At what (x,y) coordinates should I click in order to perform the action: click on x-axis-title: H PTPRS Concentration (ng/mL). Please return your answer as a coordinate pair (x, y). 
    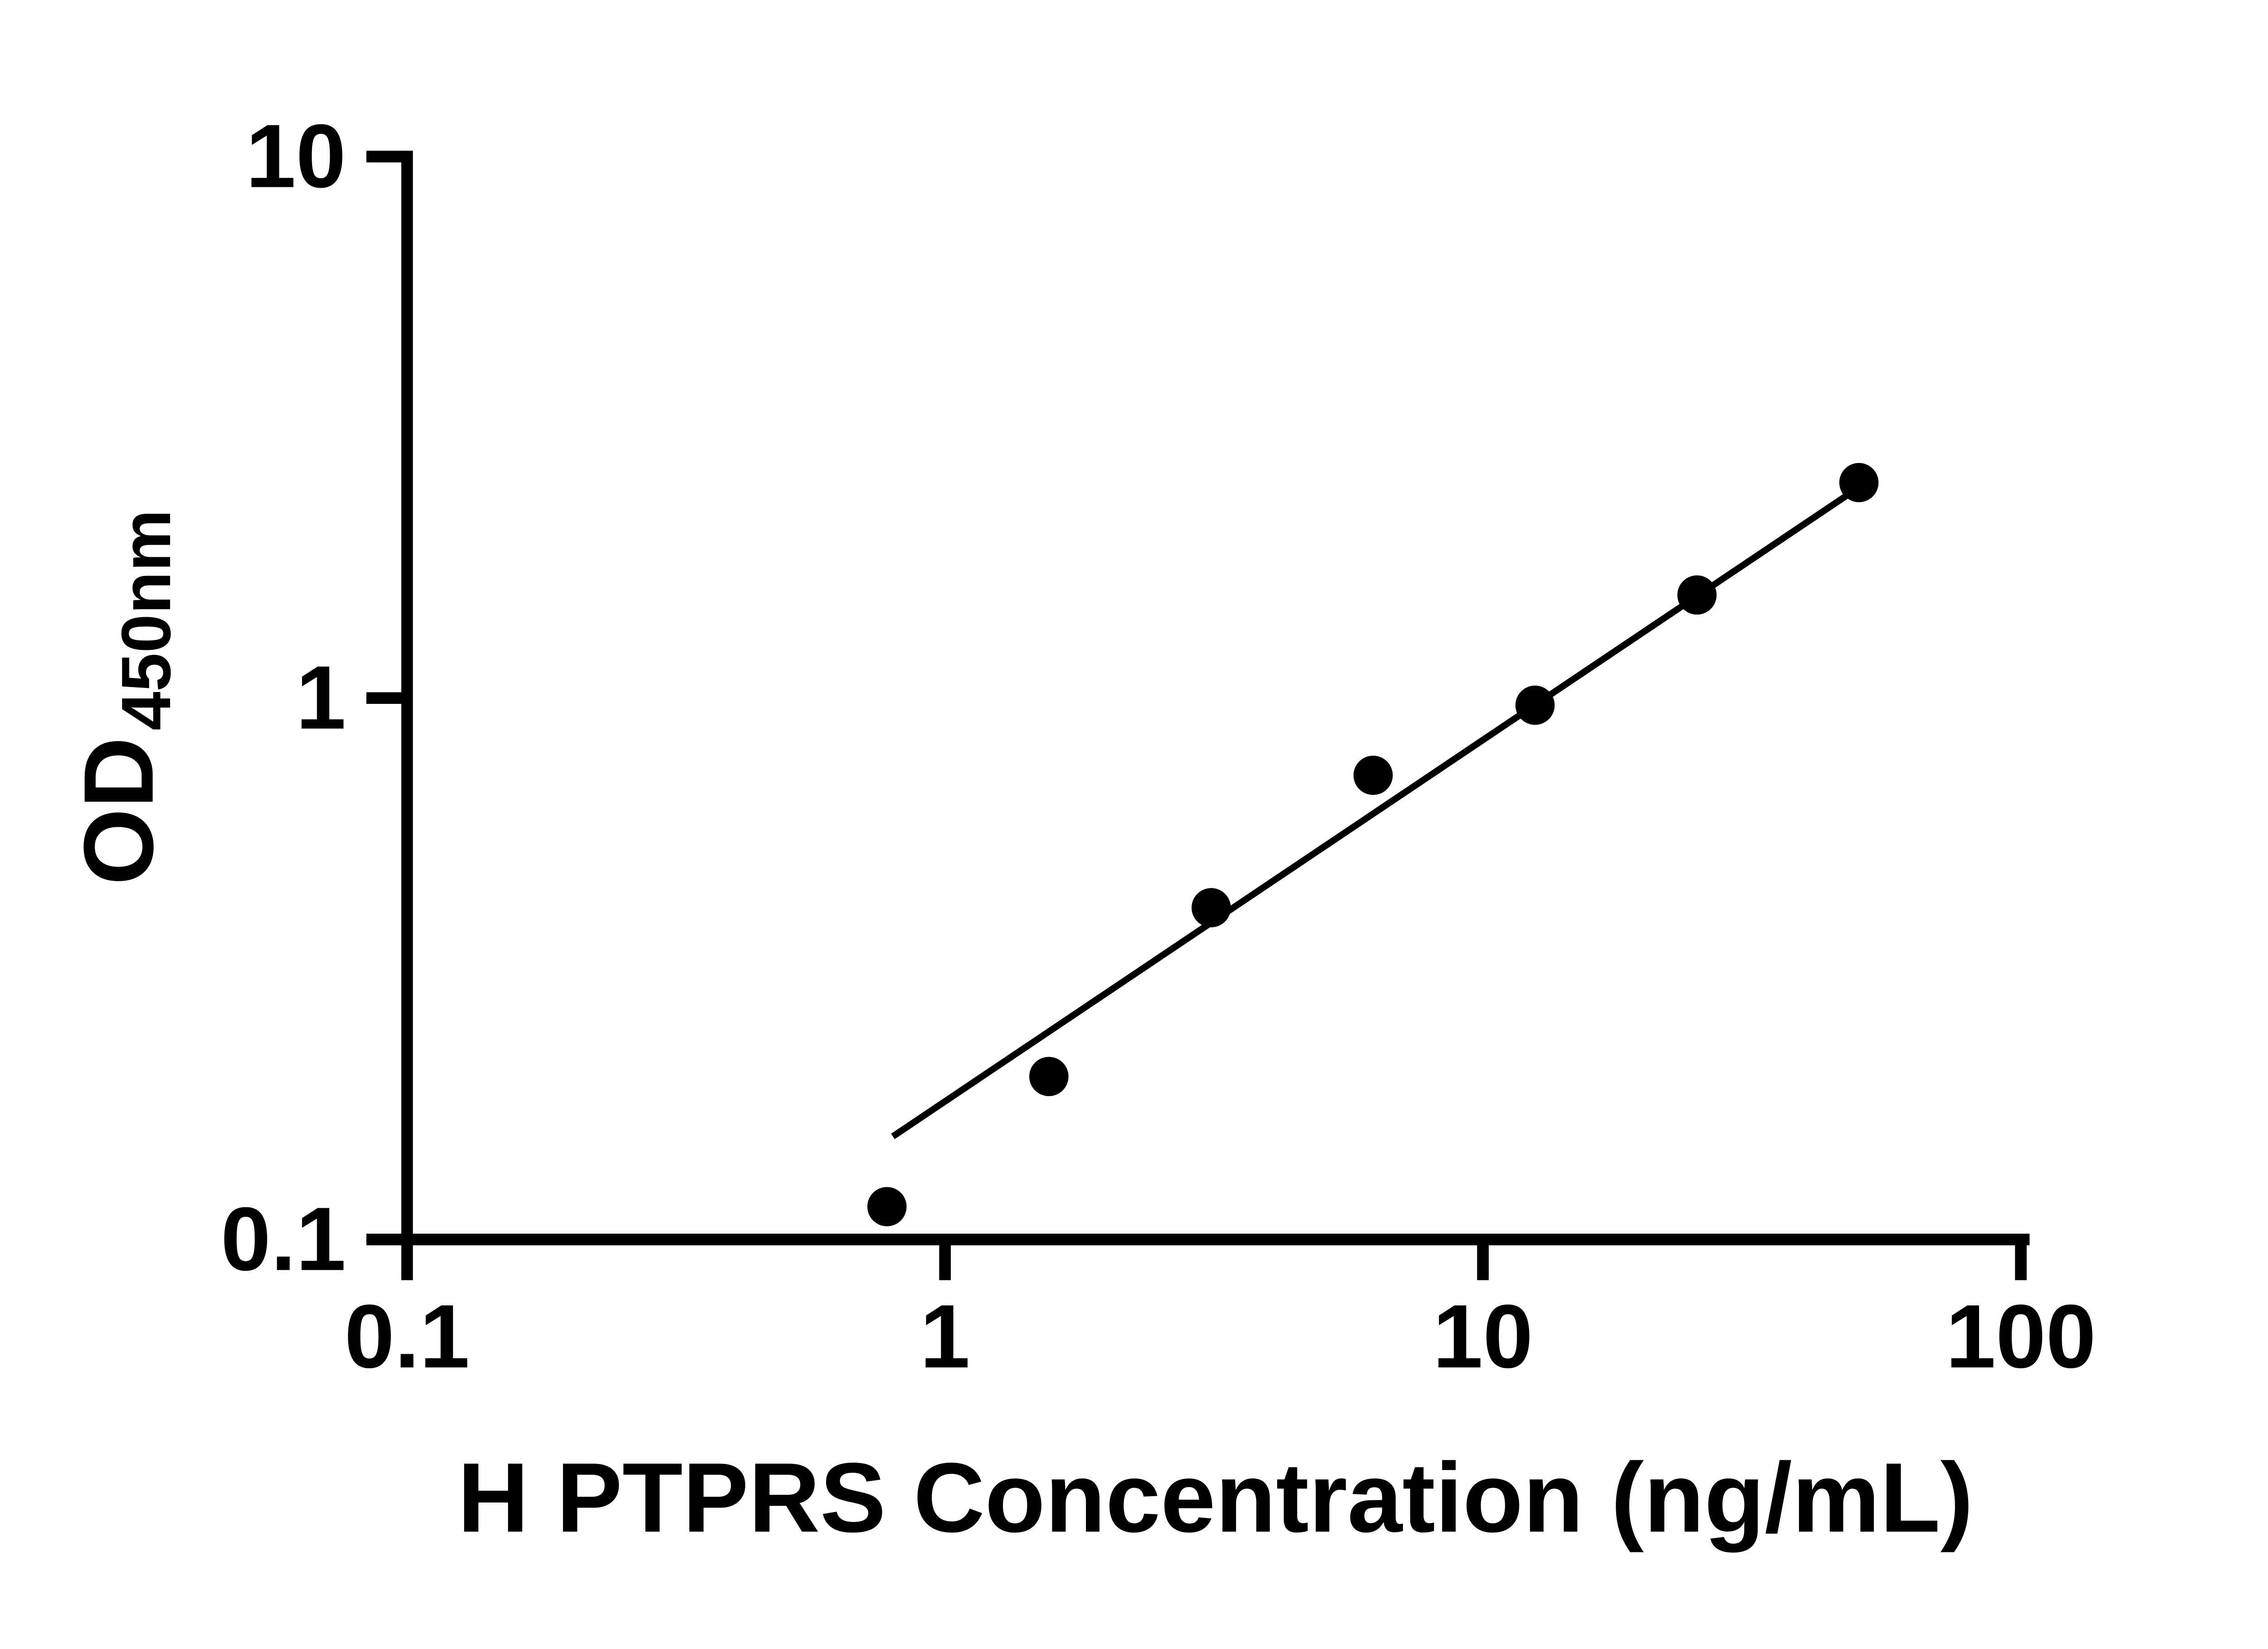
    Looking at the image, I should click on (1216, 1498).